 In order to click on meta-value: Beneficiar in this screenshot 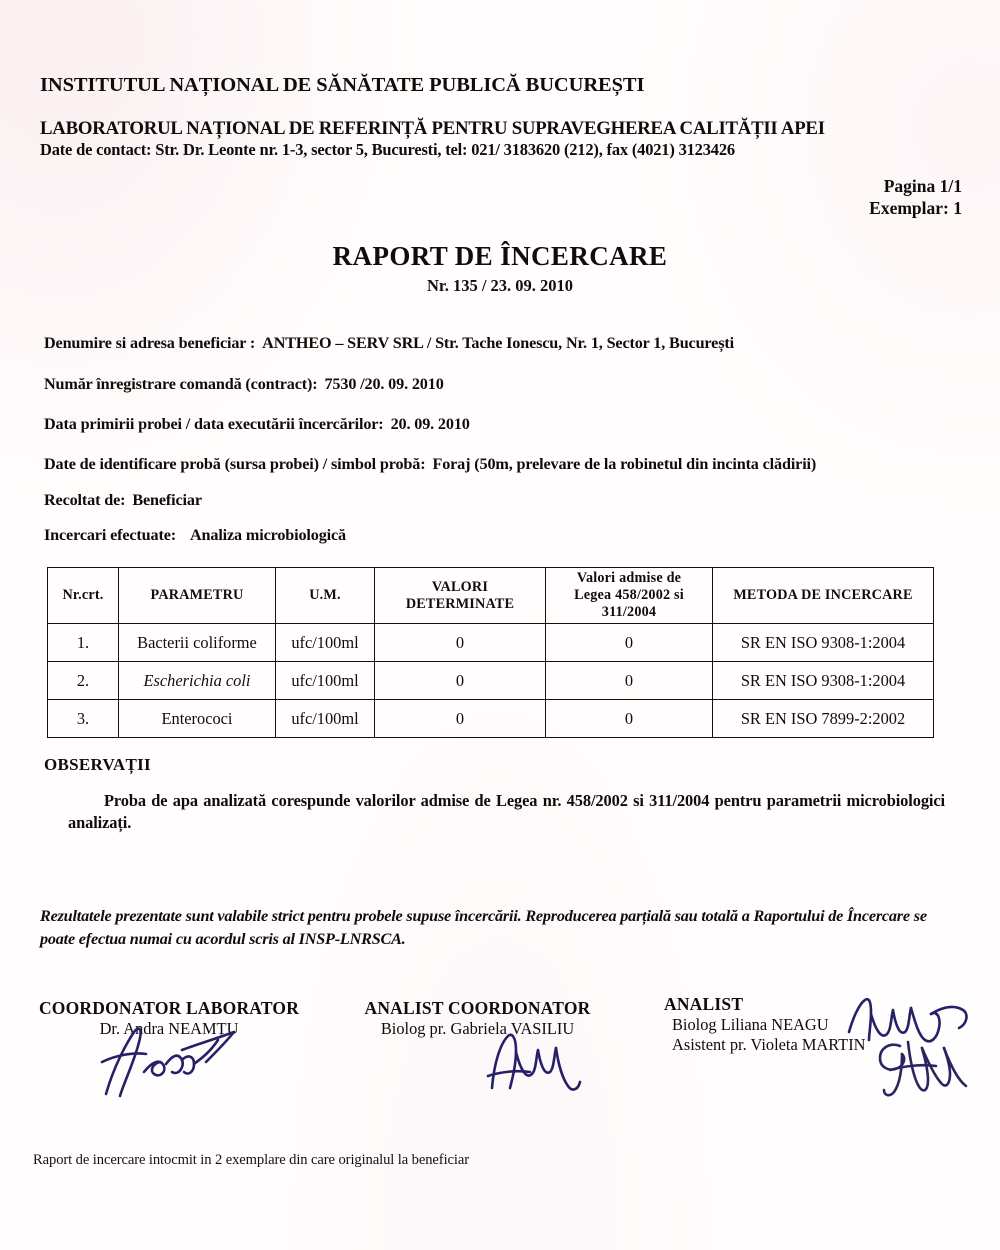, I will do `click(167, 500)`.